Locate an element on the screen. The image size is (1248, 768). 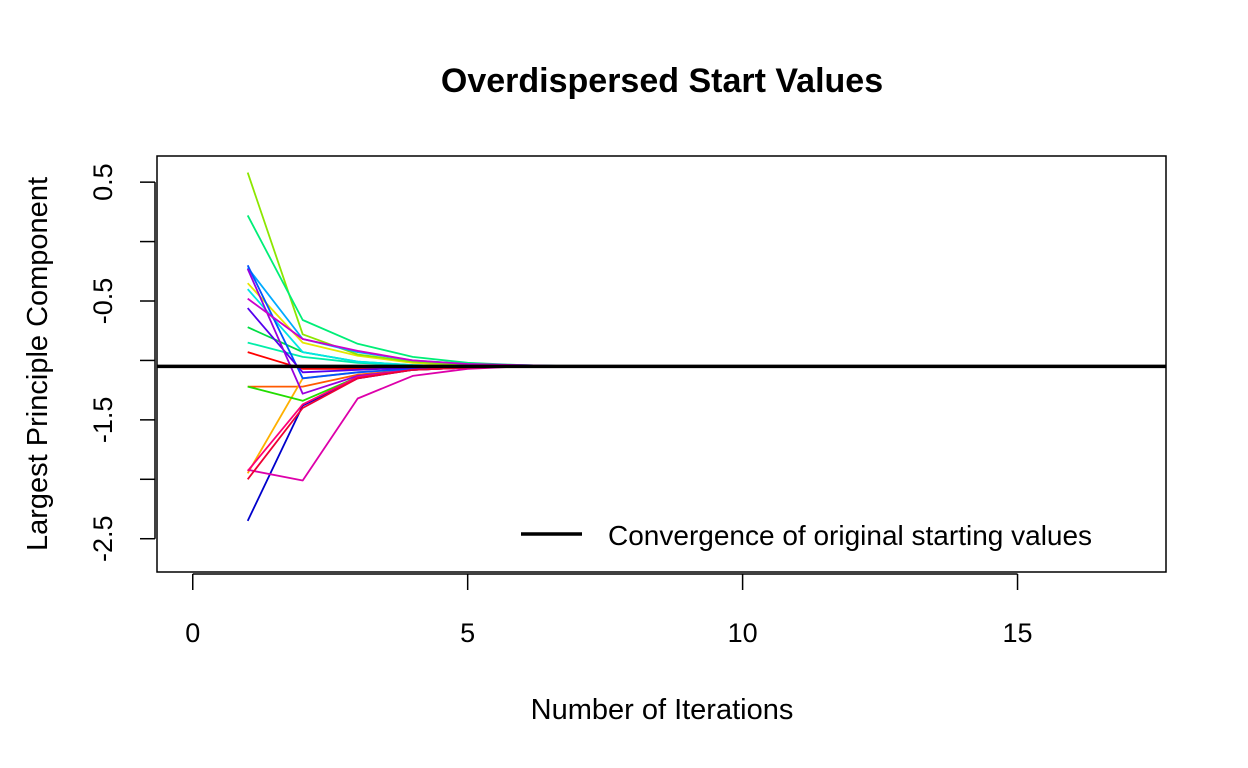
series-layer is located at coordinates (412, 347).